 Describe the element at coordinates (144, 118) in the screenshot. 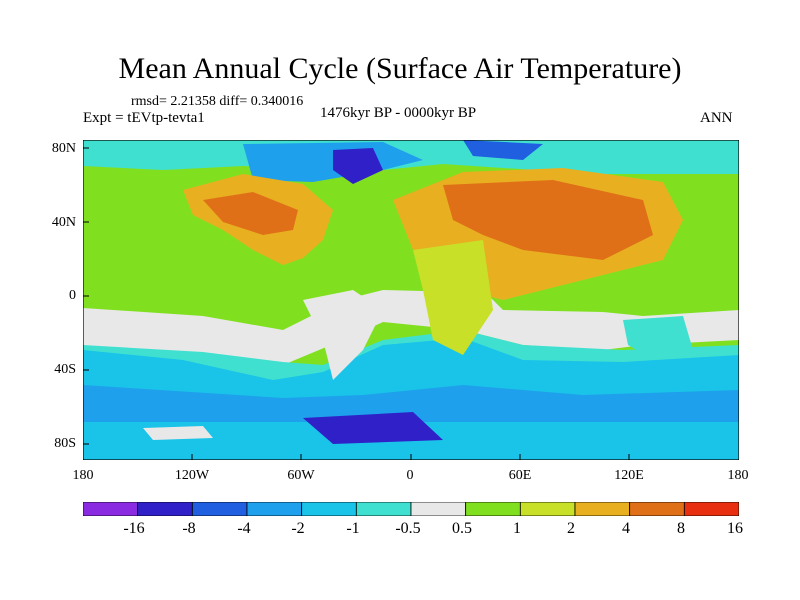

I see `experiment-text: Expt = tEVtp-tevta1` at that location.